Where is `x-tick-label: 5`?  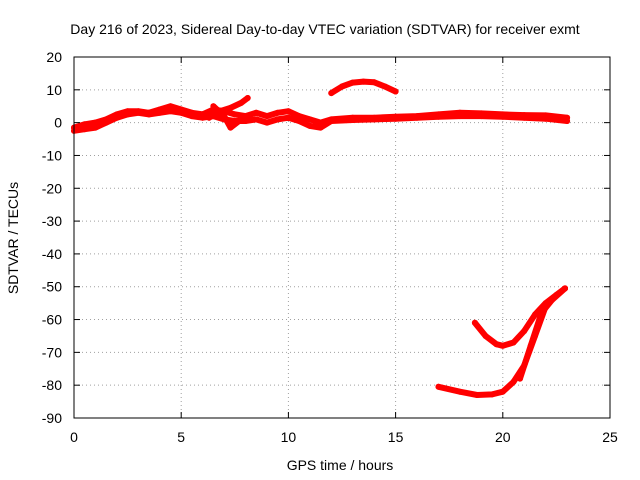 x-tick-label: 5 is located at coordinates (181, 437).